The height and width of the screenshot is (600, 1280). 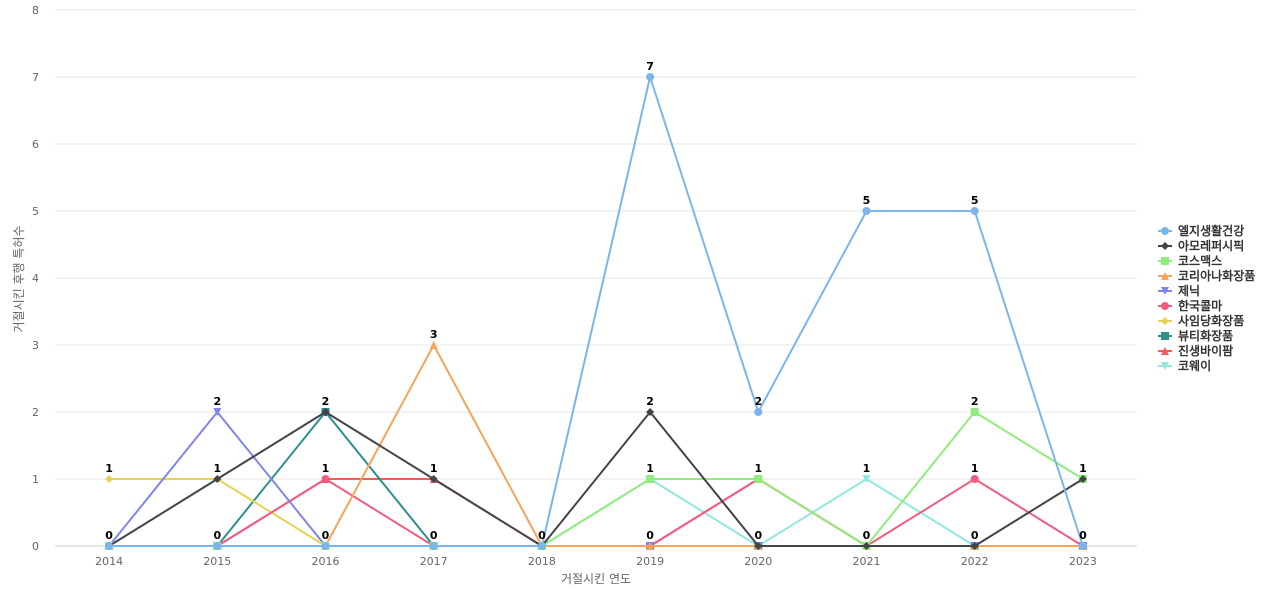 What do you see at coordinates (434, 334) in the screenshot?
I see `data-label: 3` at bounding box center [434, 334].